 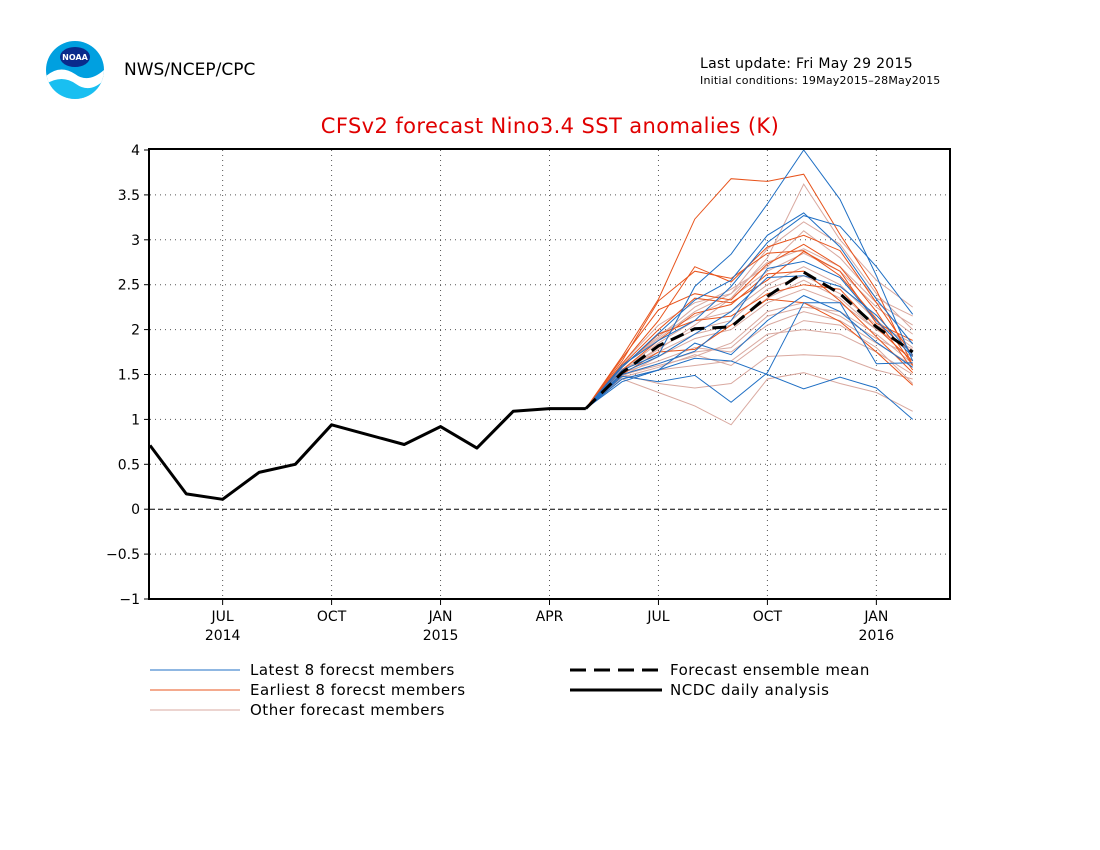 I want to click on y-tick-label: 2, so click(x=135, y=331).